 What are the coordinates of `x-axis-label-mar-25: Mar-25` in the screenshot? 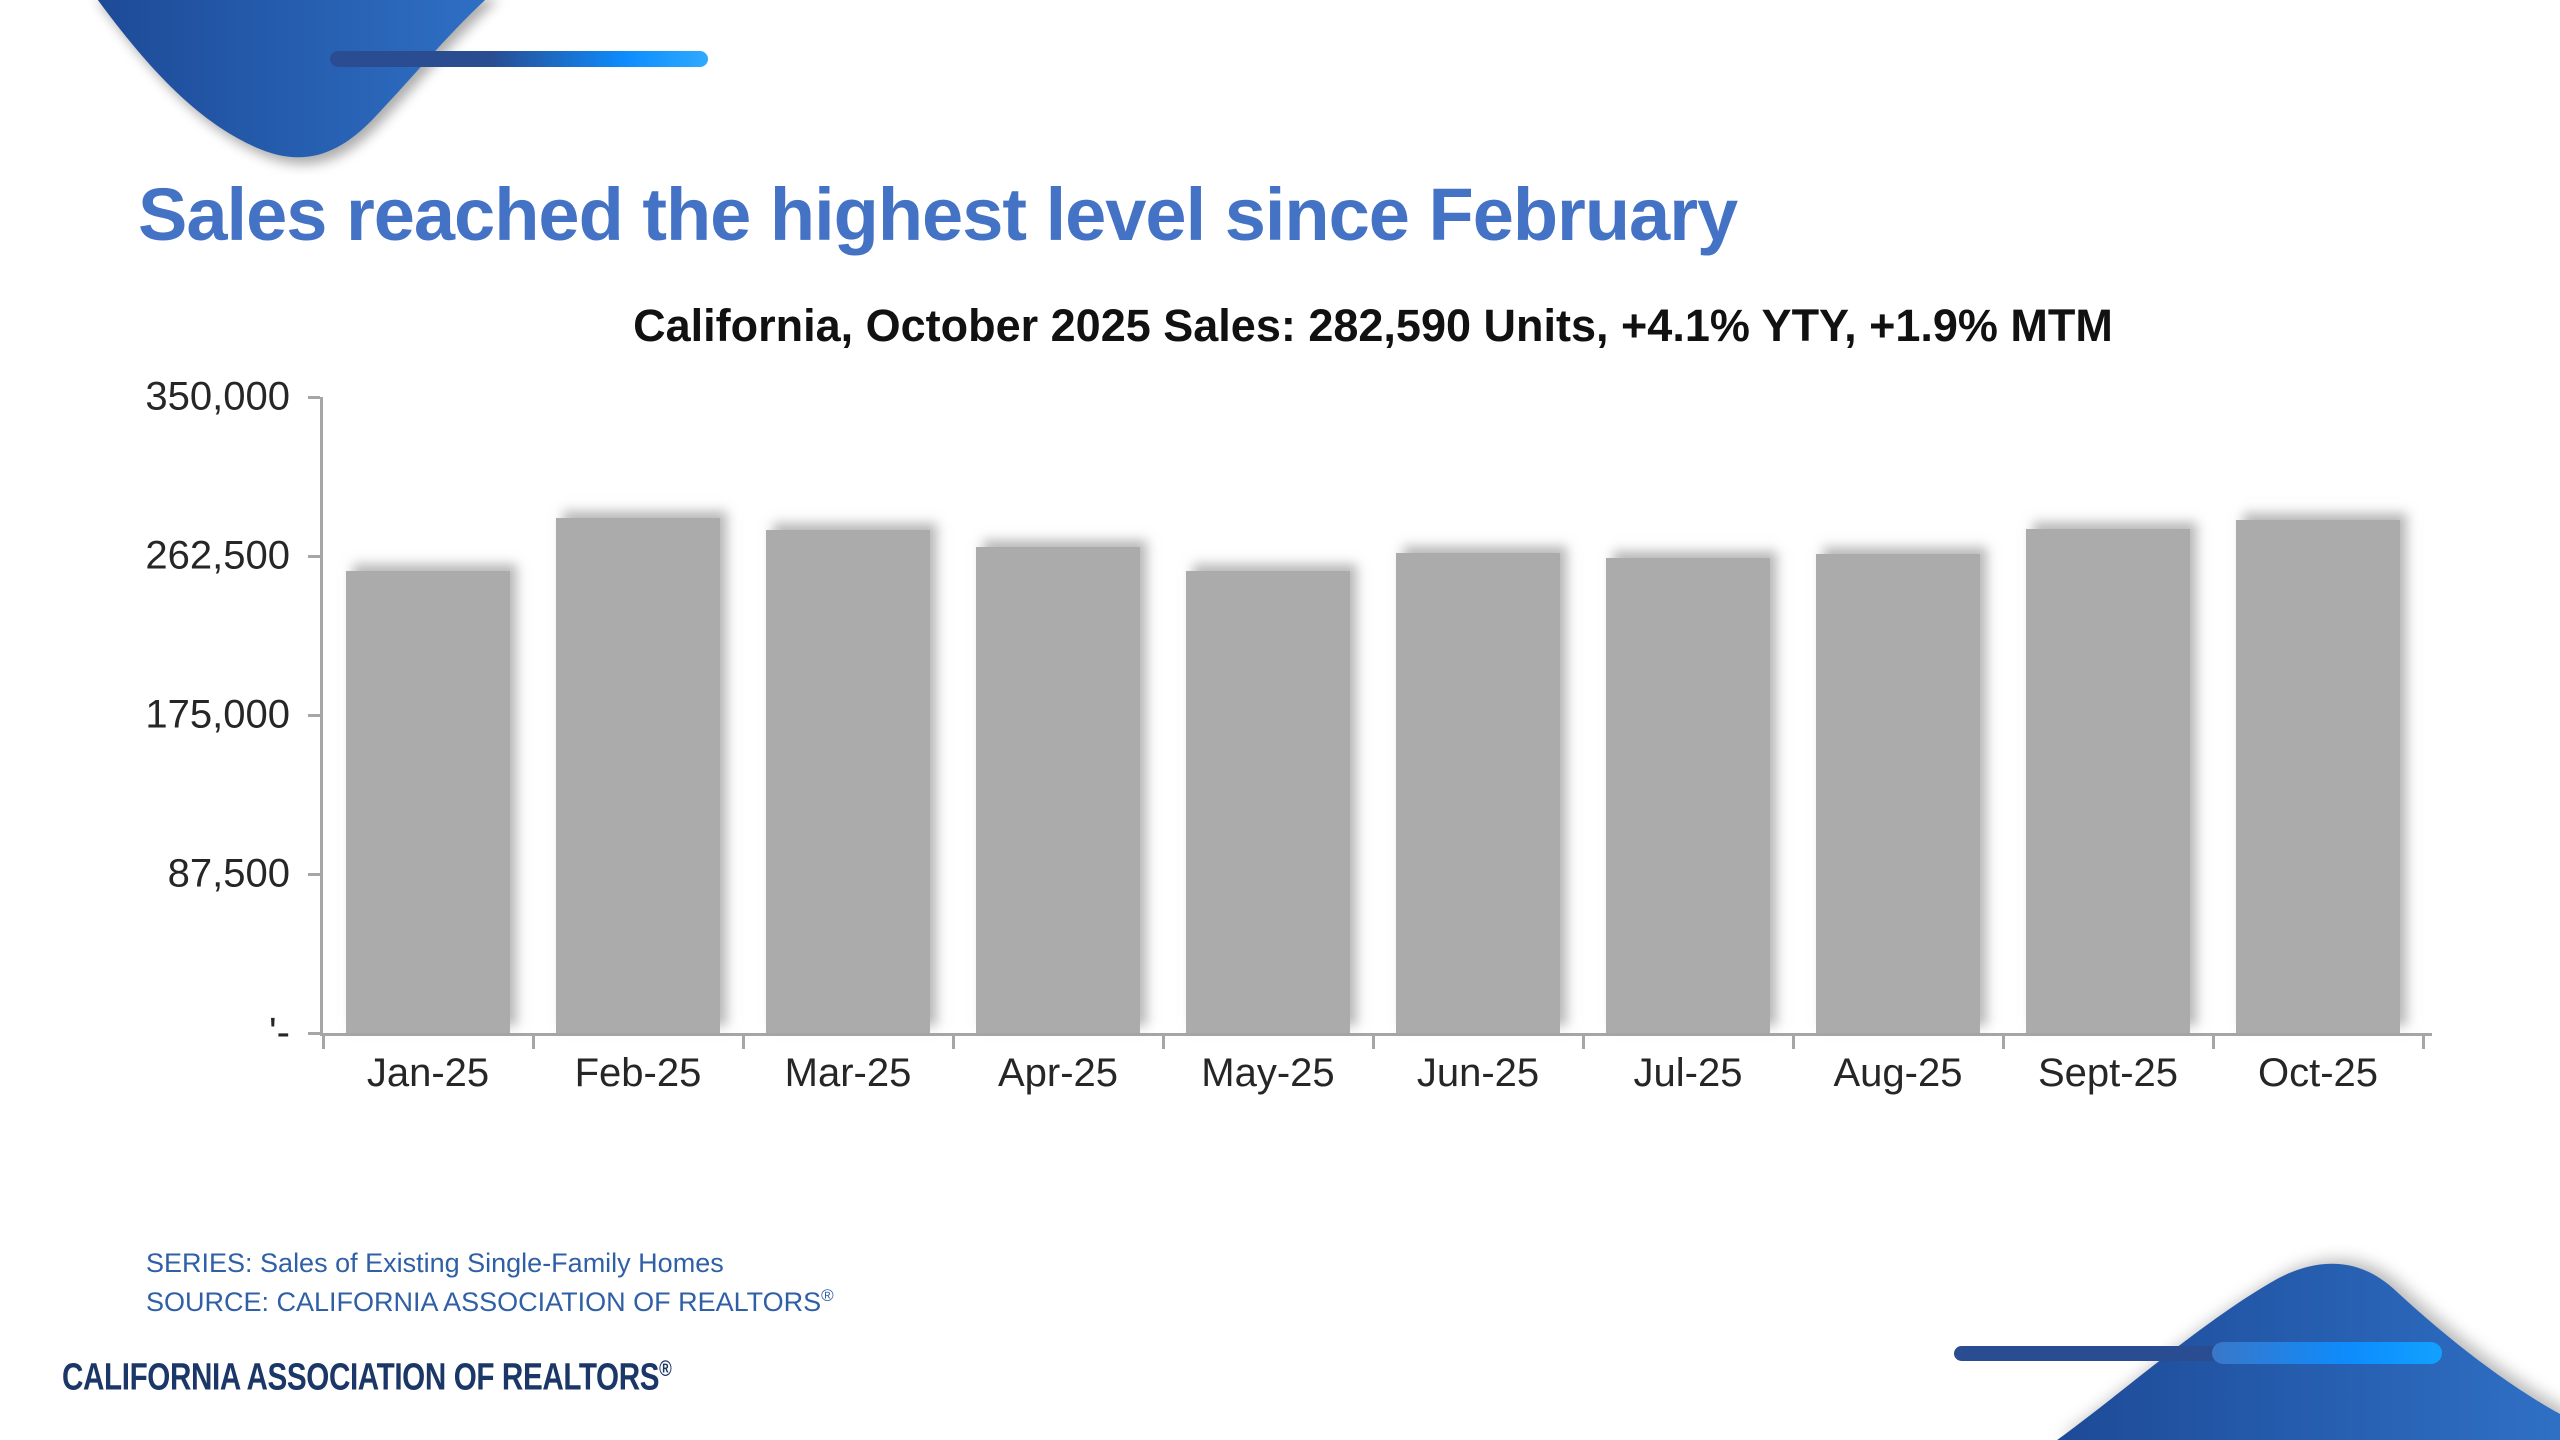 It's located at (848, 1073).